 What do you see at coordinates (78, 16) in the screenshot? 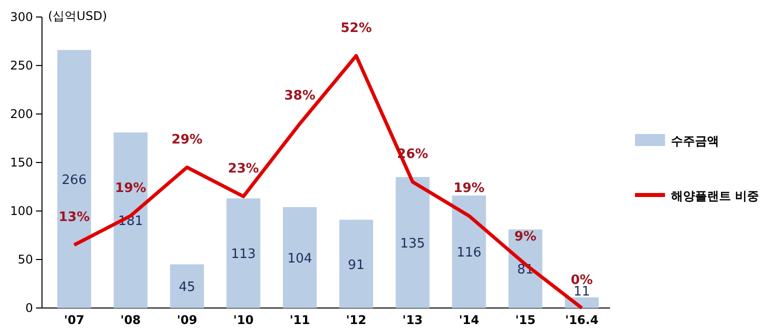
I see `y-axis-title: (십억USD)` at bounding box center [78, 16].